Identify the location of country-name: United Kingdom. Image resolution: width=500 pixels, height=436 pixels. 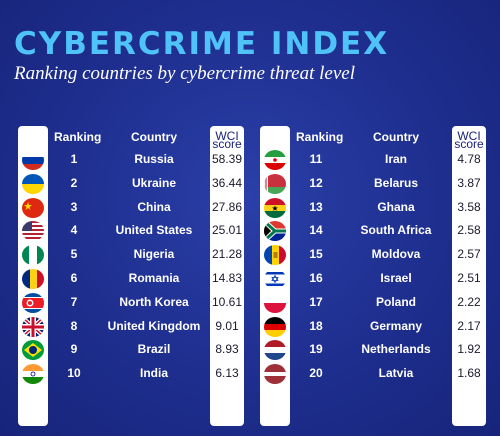
(154, 325).